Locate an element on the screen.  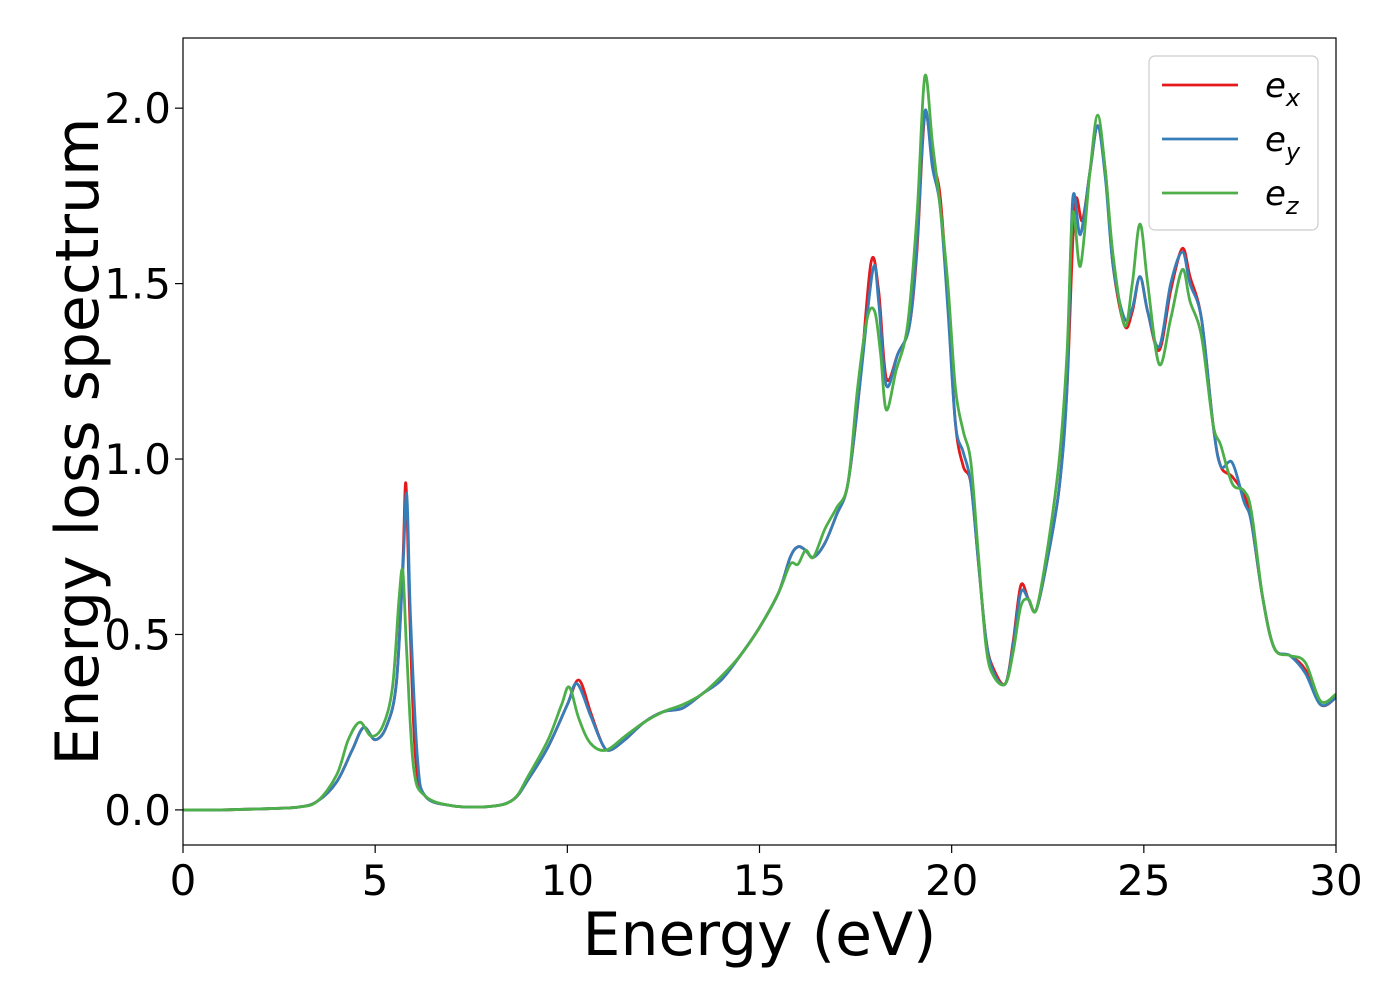
x-tick-label: 20 is located at coordinates (951, 880).